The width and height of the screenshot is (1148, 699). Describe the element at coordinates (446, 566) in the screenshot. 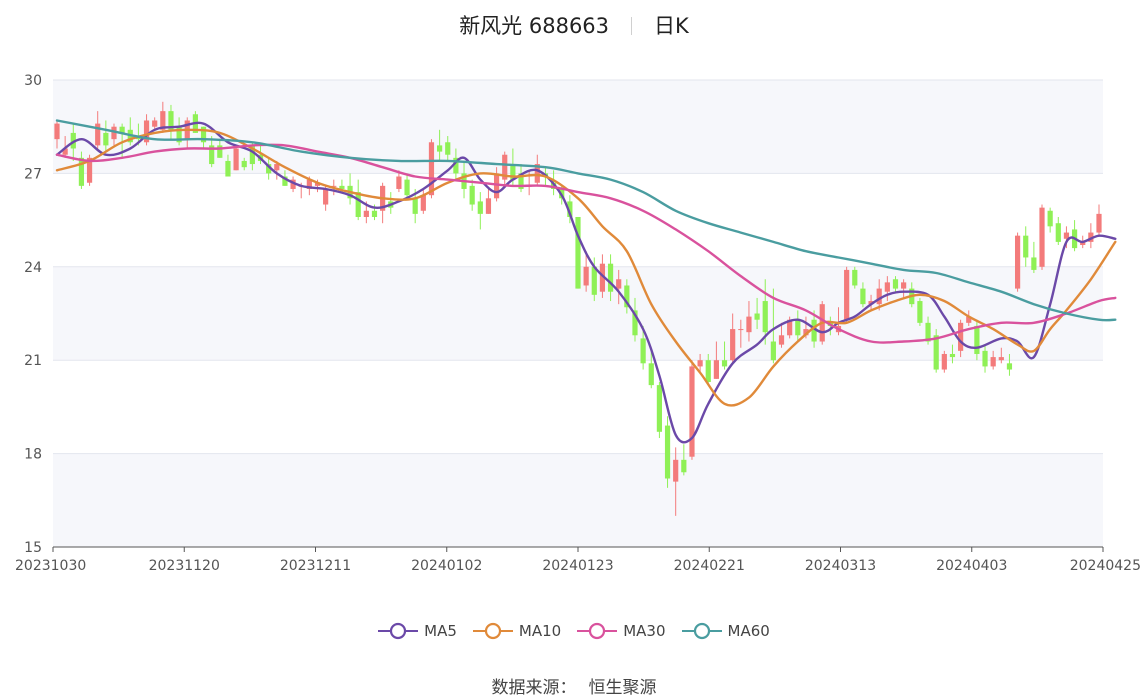

I see `x-tick-label: 20240102` at that location.